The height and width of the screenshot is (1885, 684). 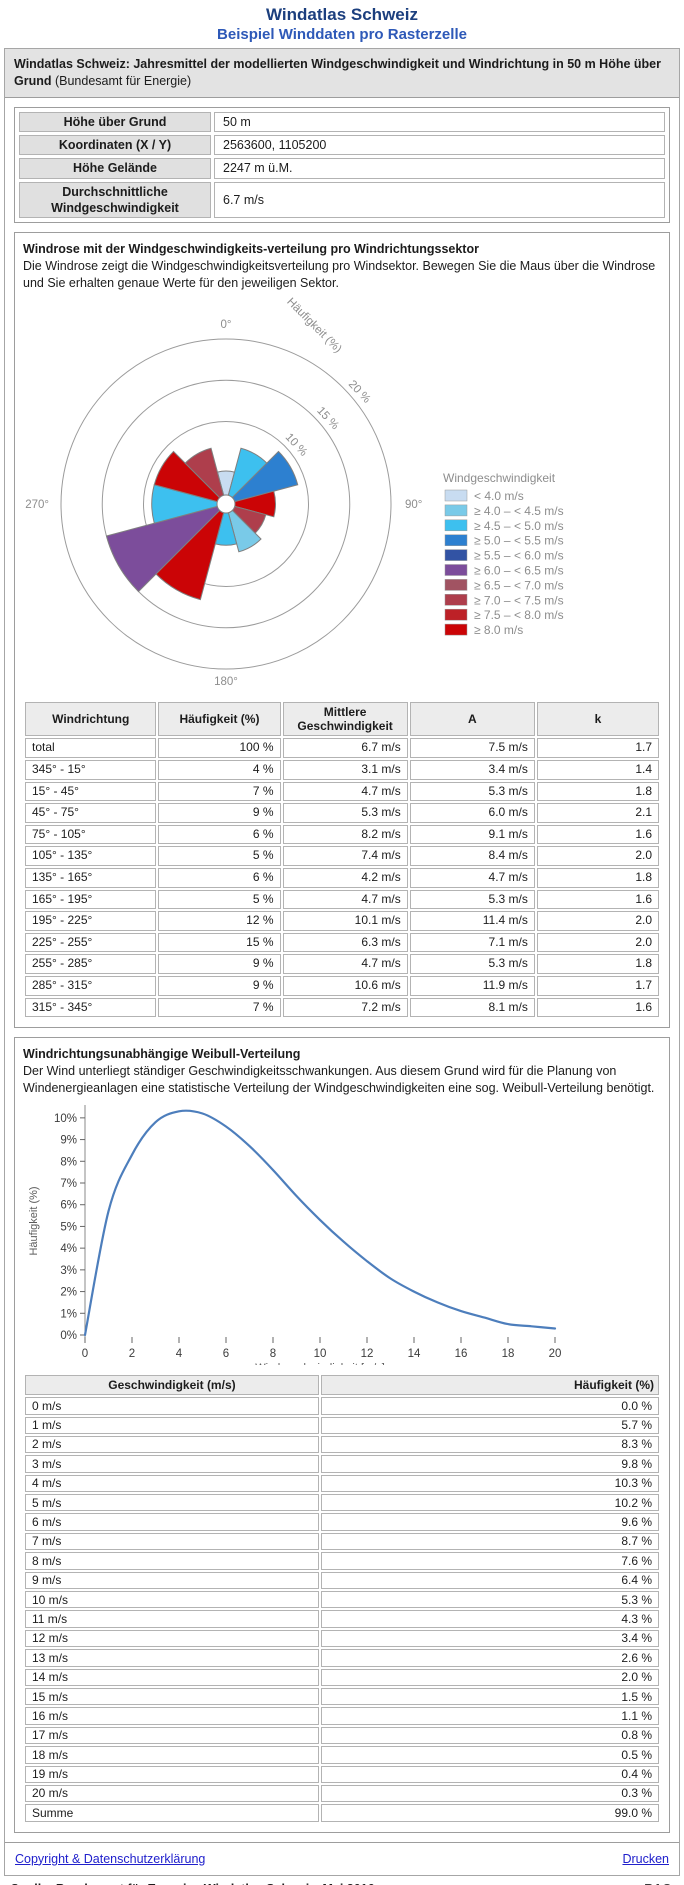 I want to click on info-row: Höhe Gelände 2247 m ü.M., so click(x=342, y=168).